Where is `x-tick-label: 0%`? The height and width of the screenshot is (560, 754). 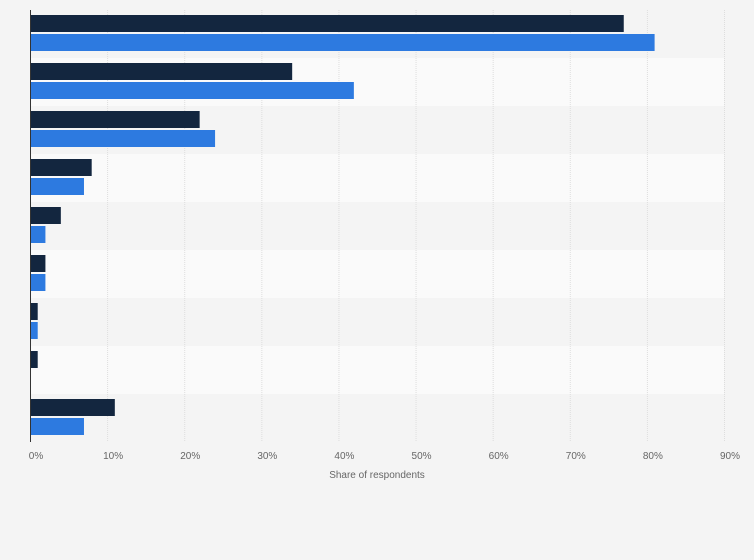
x-tick-label: 0% is located at coordinates (36, 456).